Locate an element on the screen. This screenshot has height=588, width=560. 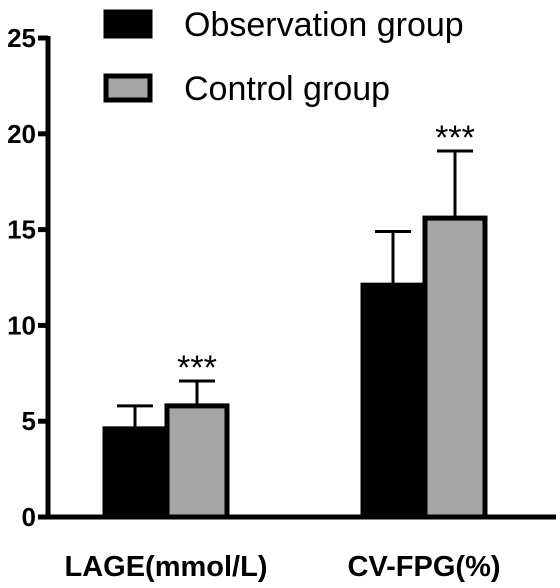
y-tick-label: 0 is located at coordinates (29, 517).